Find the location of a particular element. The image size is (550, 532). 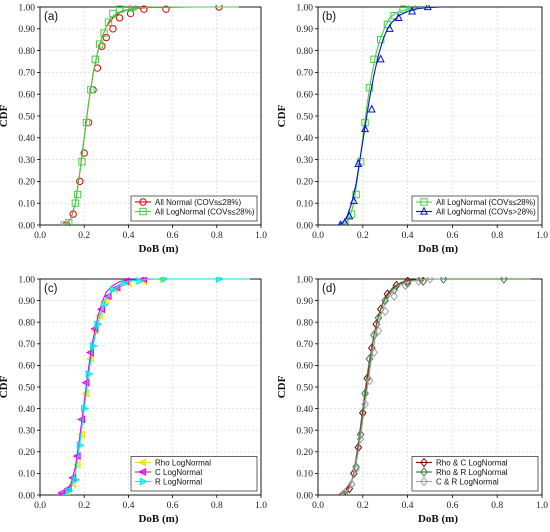

y-tick-label: 0.30 is located at coordinates (26, 432).